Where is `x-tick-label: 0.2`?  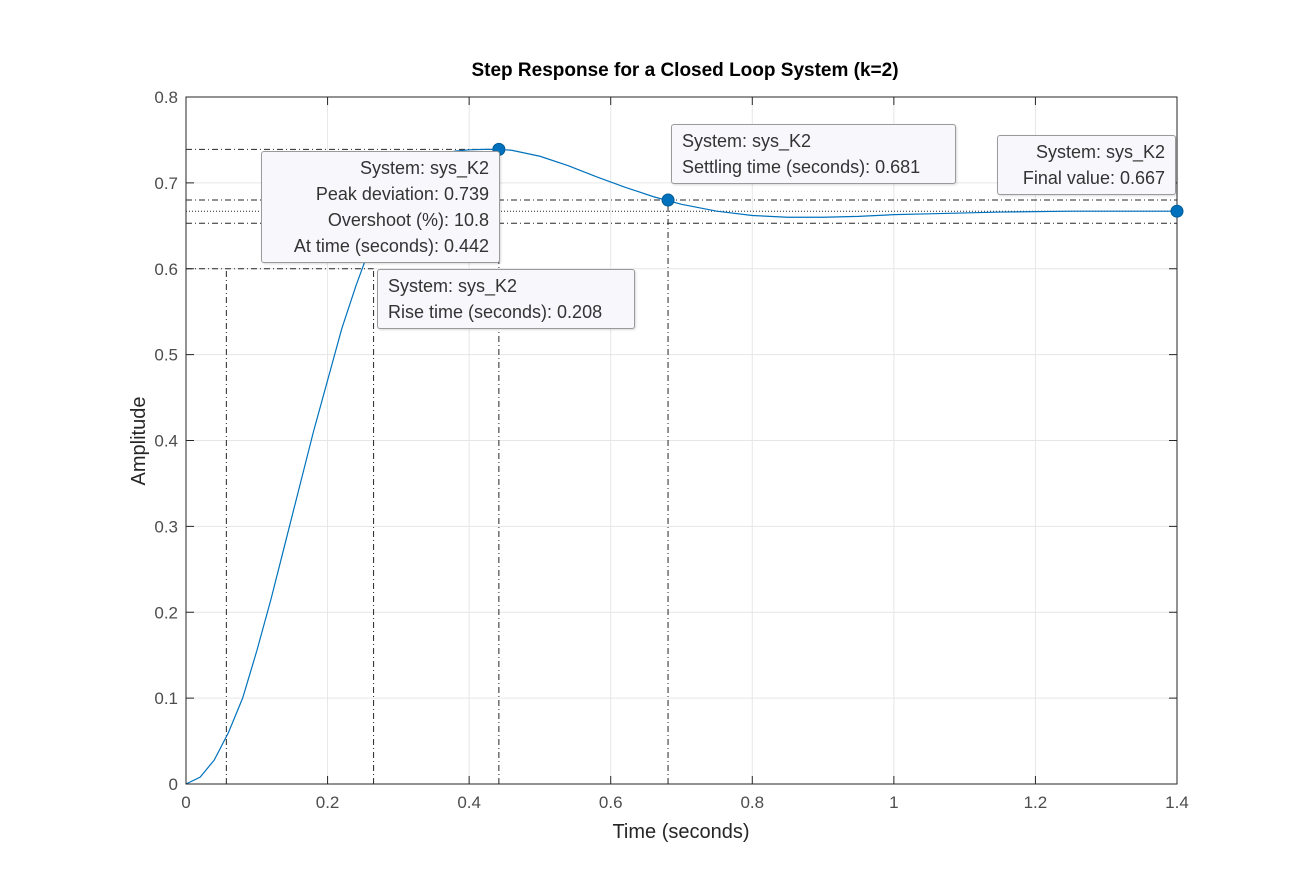 x-tick-label: 0.2 is located at coordinates (328, 802).